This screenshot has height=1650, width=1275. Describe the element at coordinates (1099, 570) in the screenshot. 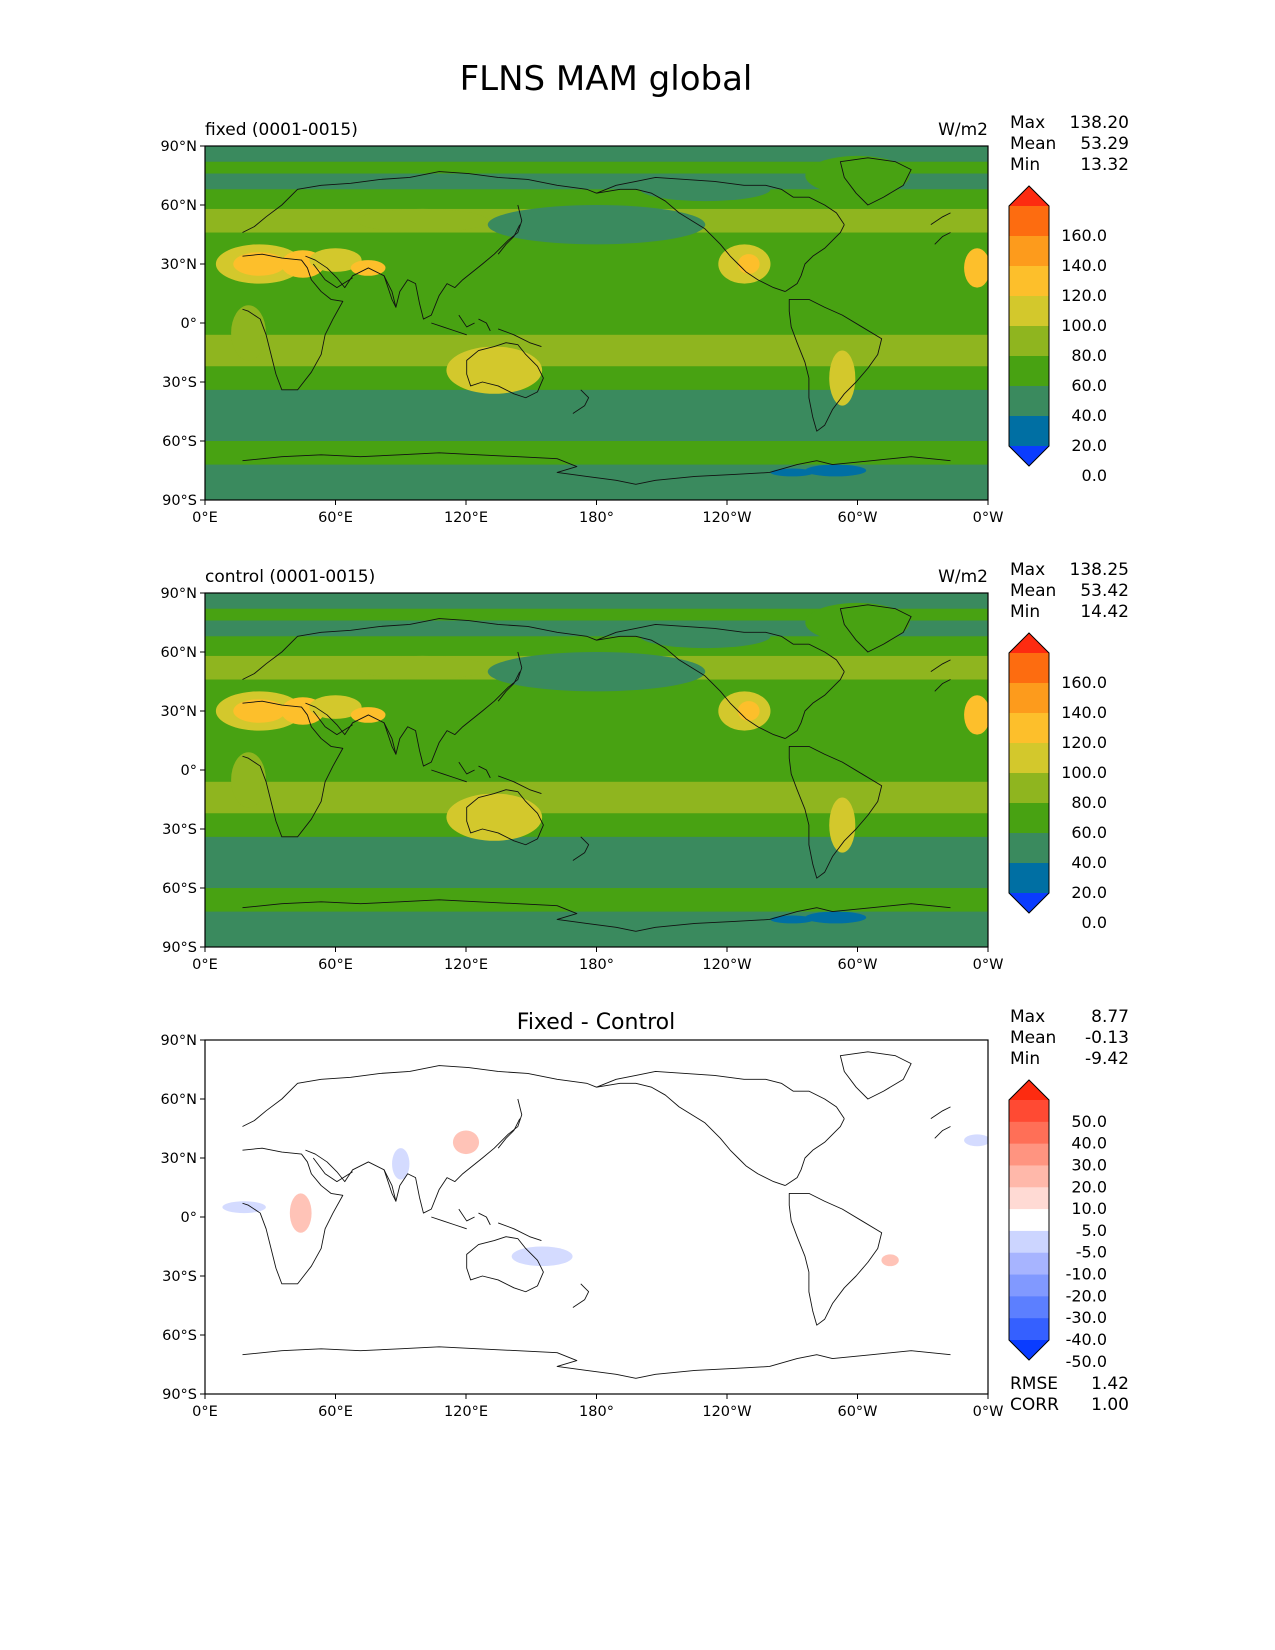

I see `stat-value: 138.25` at that location.